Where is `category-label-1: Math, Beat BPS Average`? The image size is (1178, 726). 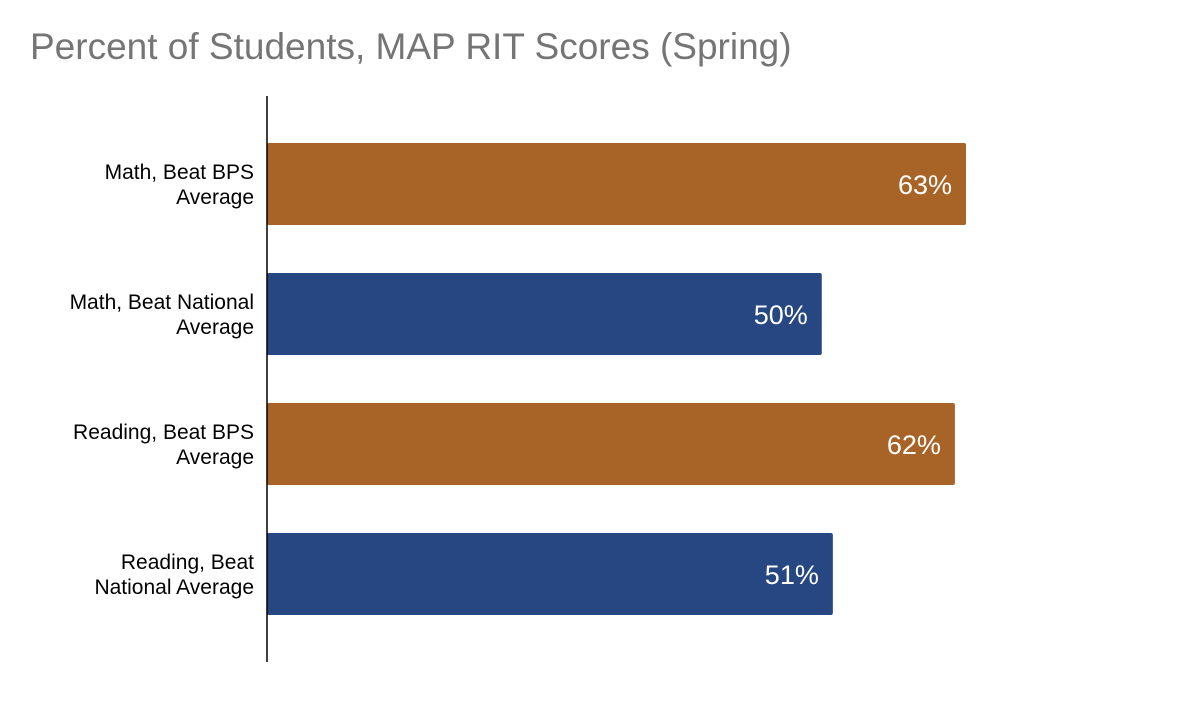 category-label-1: Math, Beat BPS Average is located at coordinates (179, 185).